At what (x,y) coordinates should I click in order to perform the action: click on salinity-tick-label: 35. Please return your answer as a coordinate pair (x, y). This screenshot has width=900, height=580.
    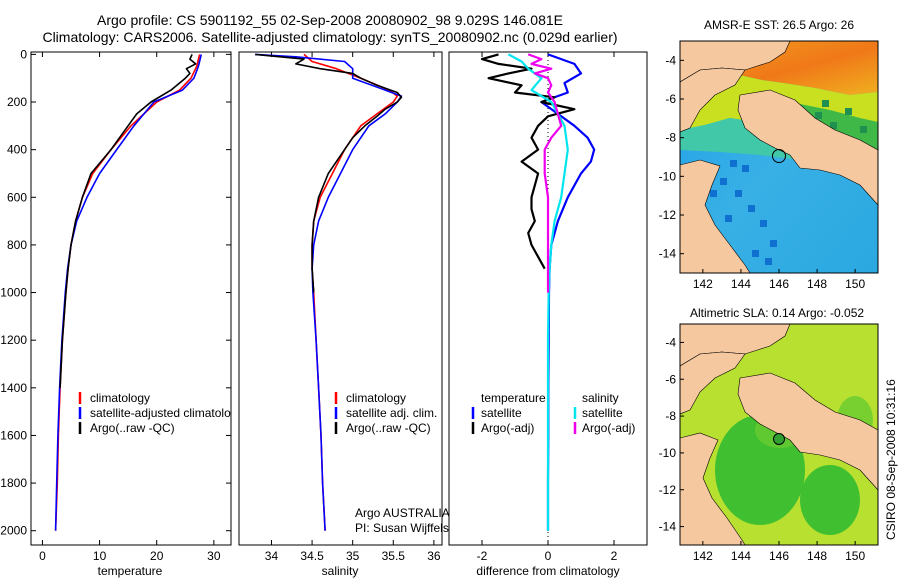
    Looking at the image, I should click on (353, 556).